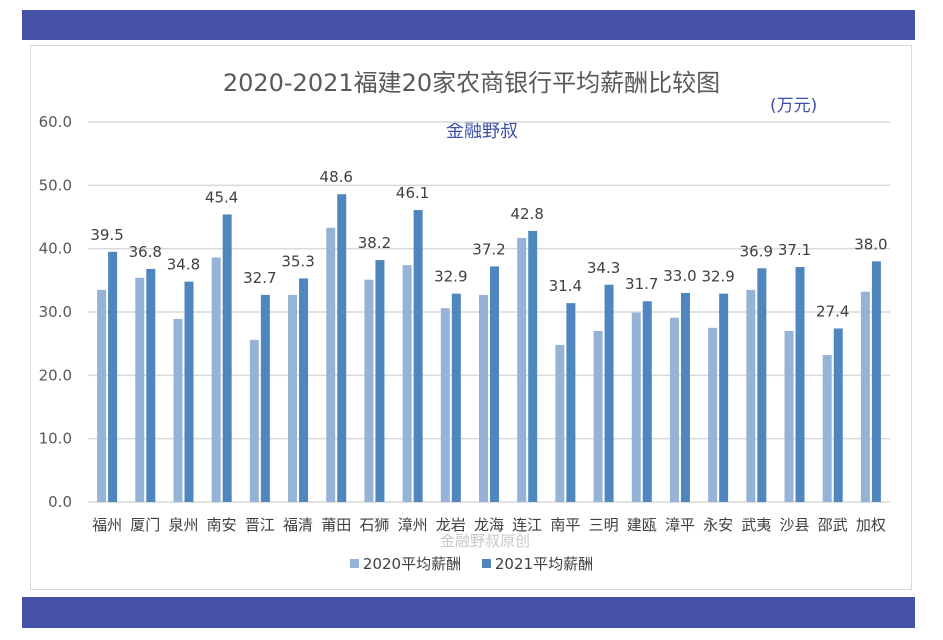 This screenshot has width=943, height=640. Describe the element at coordinates (260, 525) in the screenshot. I see `x-tick-label: 晋江` at that location.